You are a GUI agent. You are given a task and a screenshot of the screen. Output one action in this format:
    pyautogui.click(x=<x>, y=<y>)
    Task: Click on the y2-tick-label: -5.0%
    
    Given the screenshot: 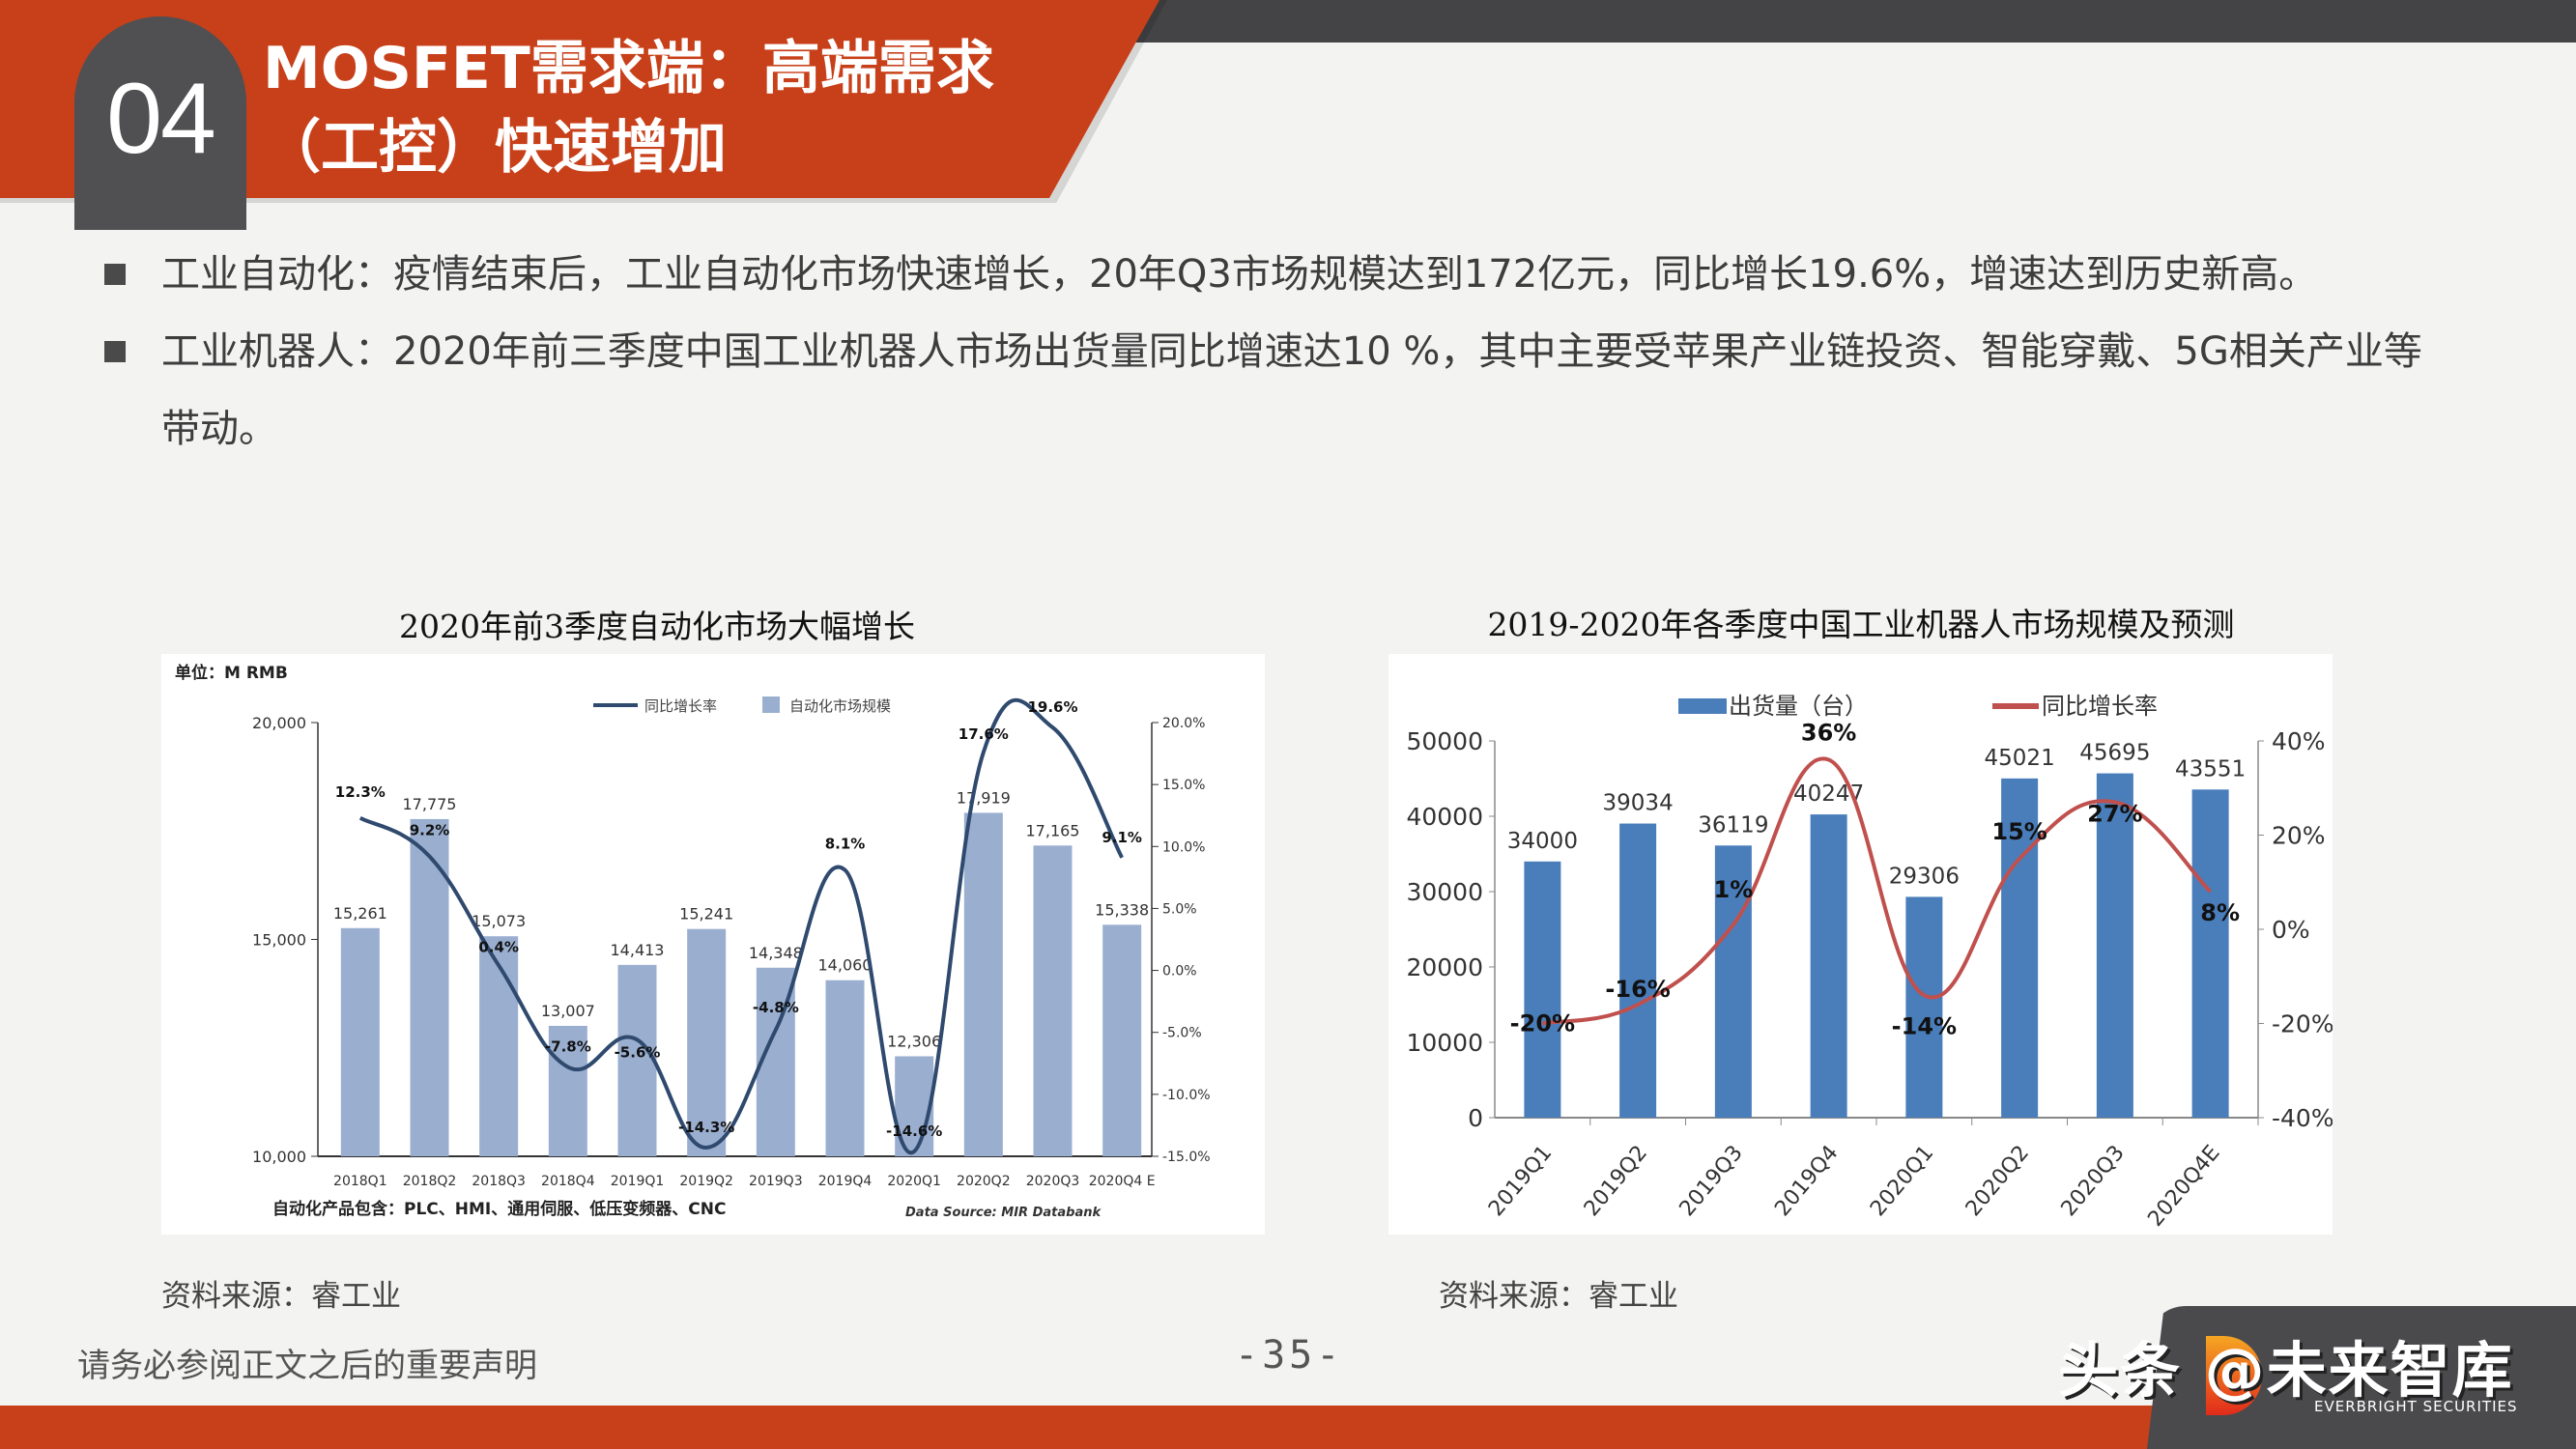 What is the action you would take?
    pyautogui.click(x=1182, y=1033)
    